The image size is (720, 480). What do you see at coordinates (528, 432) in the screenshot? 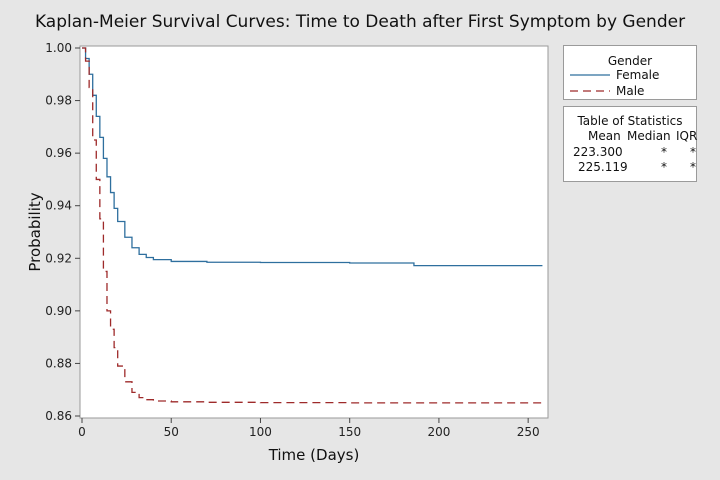
I see `x-tick-label: 250` at bounding box center [528, 432].